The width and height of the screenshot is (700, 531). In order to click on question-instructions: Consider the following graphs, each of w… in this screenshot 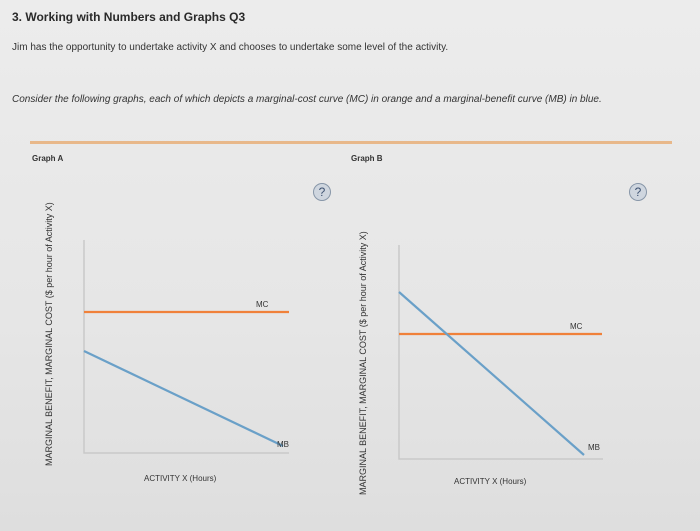, I will do `click(307, 99)`.